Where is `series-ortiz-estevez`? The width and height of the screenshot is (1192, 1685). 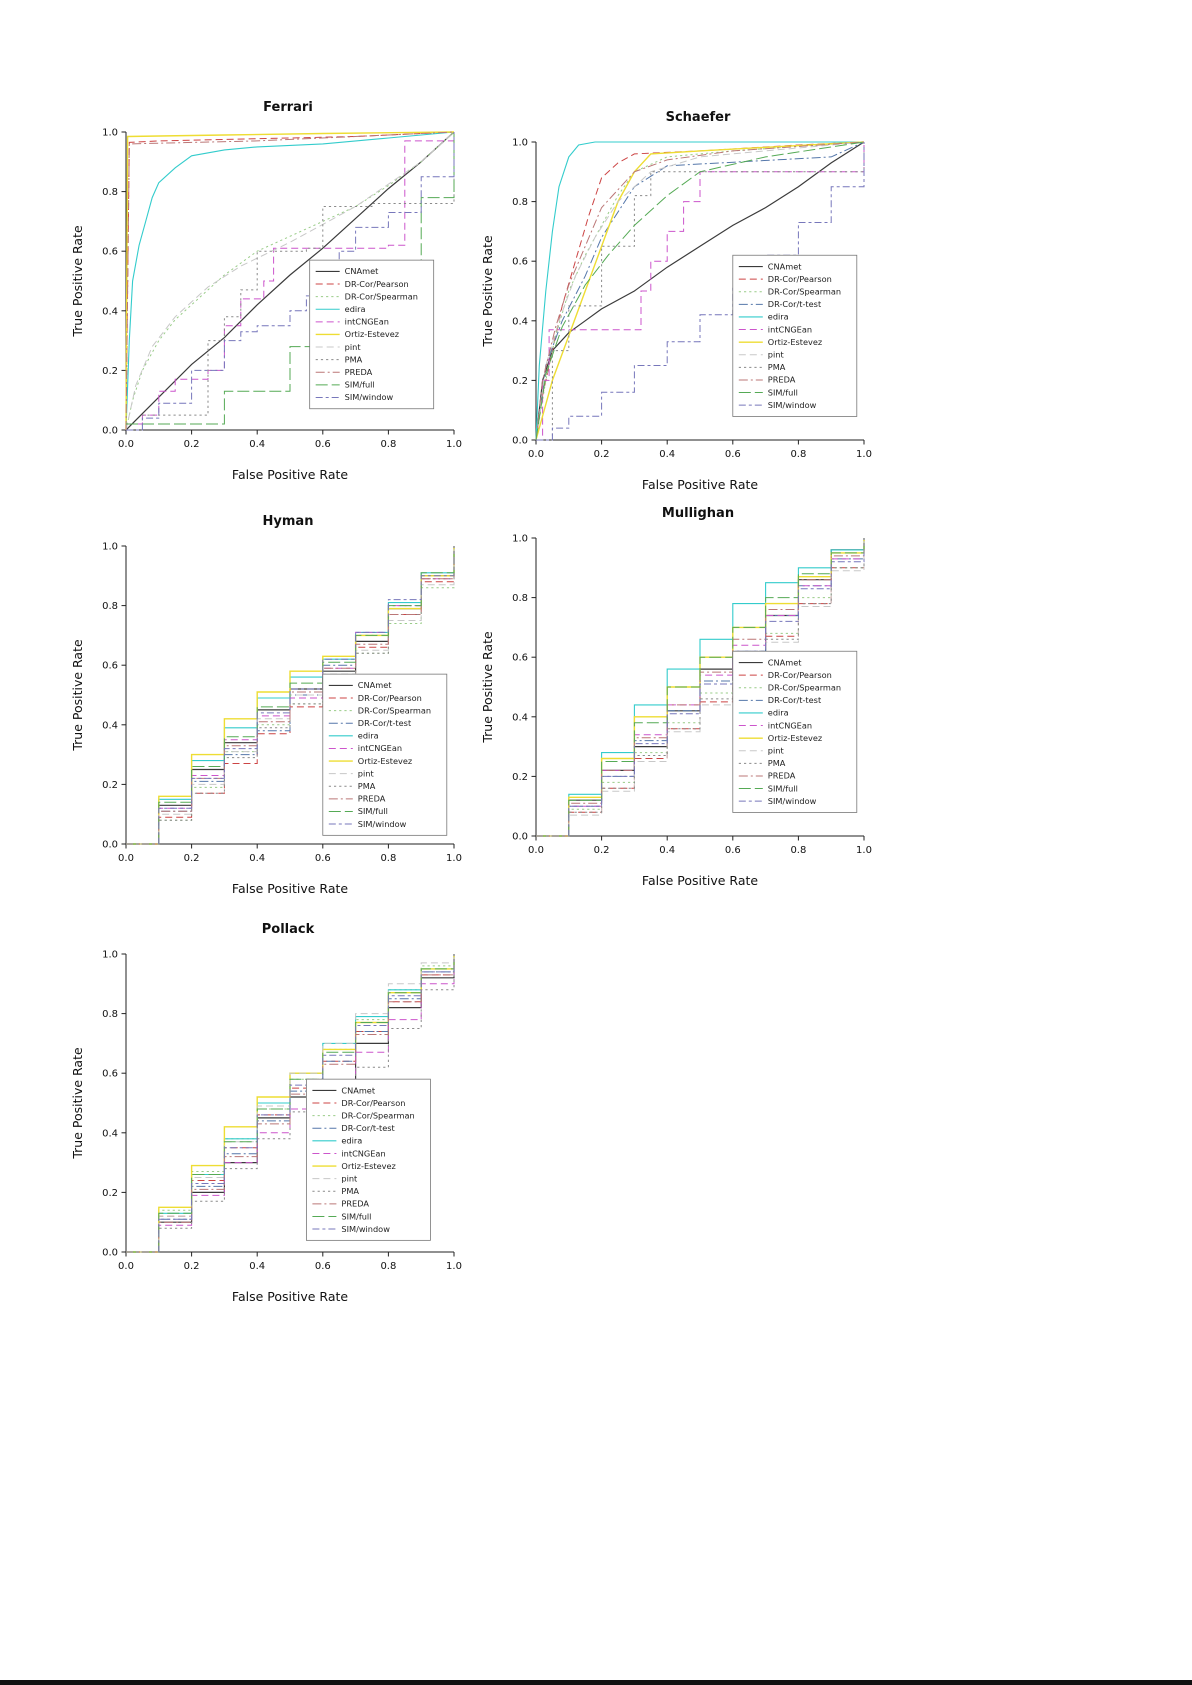
series-ortiz-estevez is located at coordinates (290, 281).